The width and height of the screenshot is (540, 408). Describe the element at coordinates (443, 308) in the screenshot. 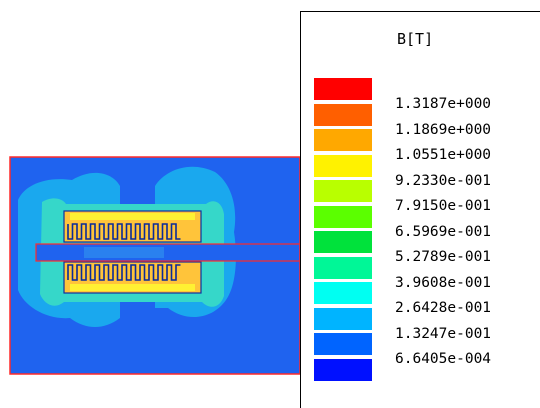

I see `legend-tick-label: 2.6428e-001` at that location.